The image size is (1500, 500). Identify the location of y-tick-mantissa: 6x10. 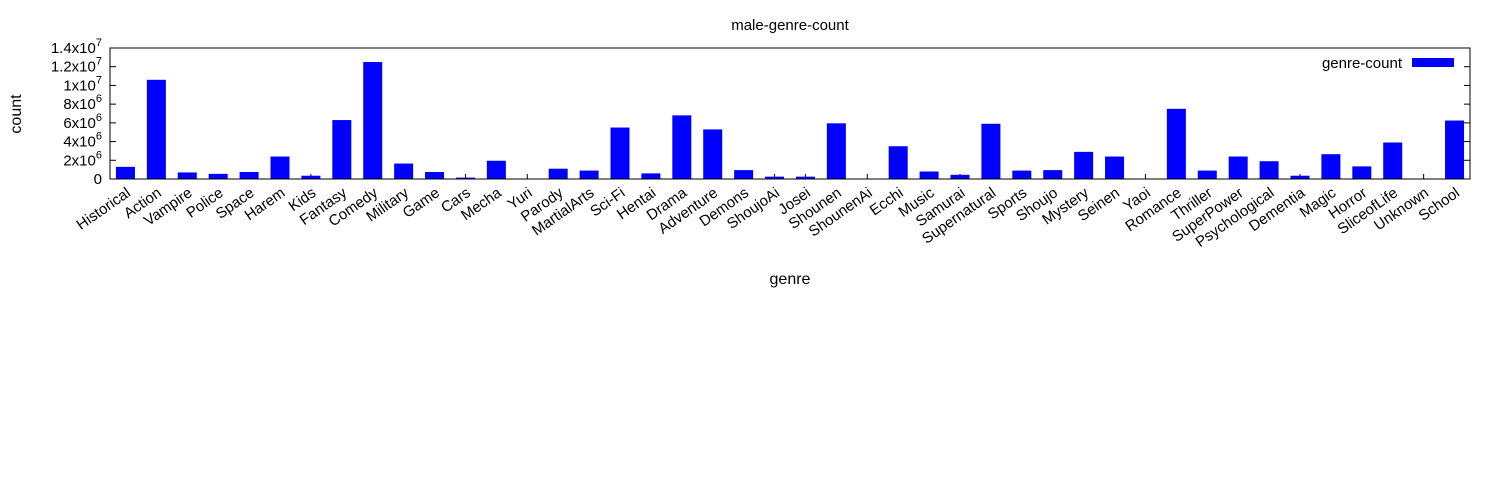
(79, 123).